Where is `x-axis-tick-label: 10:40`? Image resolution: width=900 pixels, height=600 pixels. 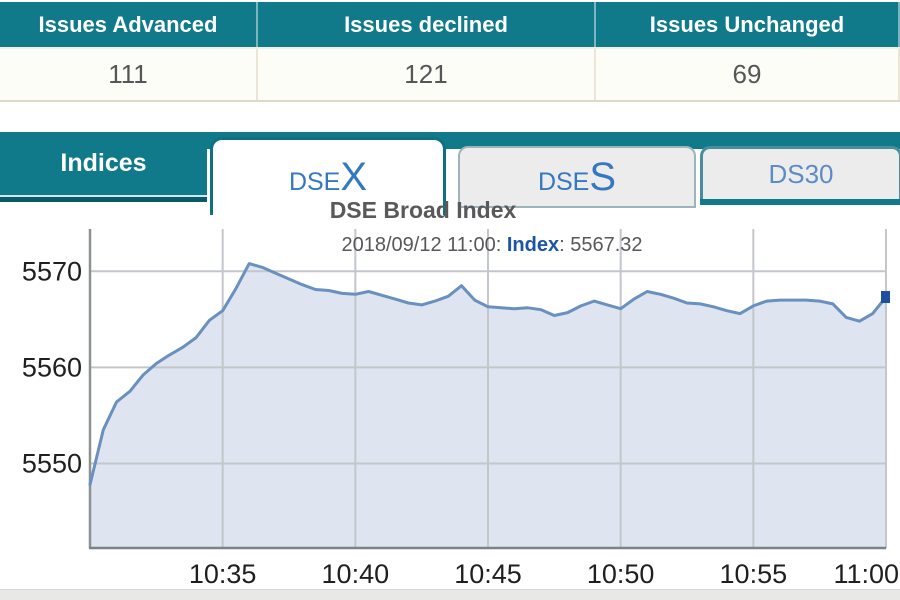 x-axis-tick-label: 10:40 is located at coordinates (356, 574).